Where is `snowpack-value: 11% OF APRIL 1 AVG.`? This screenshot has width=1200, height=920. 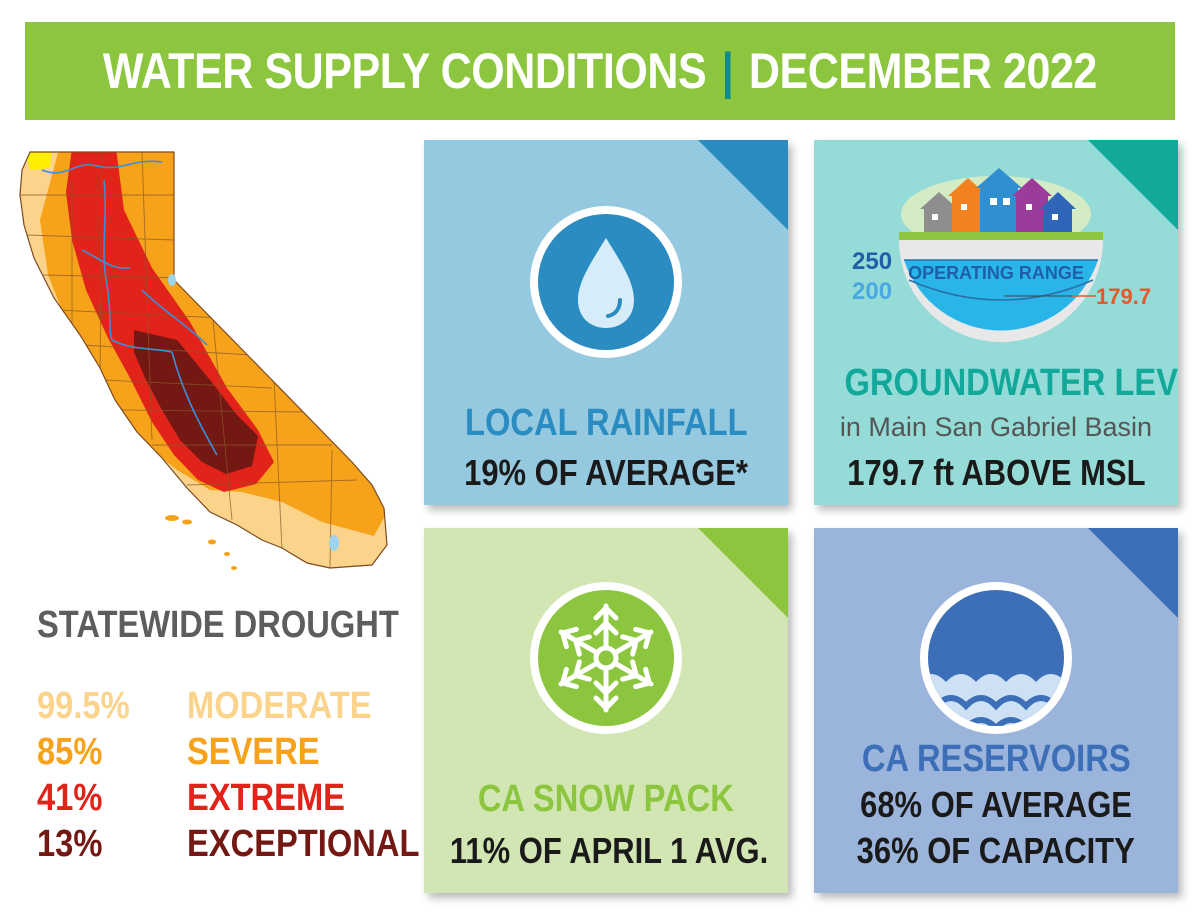 snowpack-value: 11% OF APRIL 1 AVG. is located at coordinates (606, 851).